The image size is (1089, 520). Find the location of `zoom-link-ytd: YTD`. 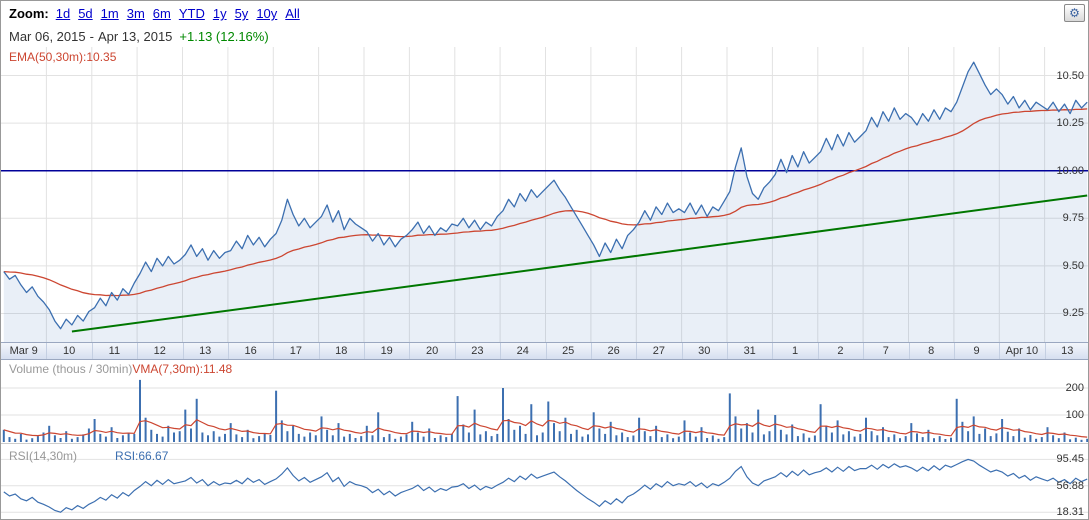

zoom-link-ytd: YTD is located at coordinates (191, 13).